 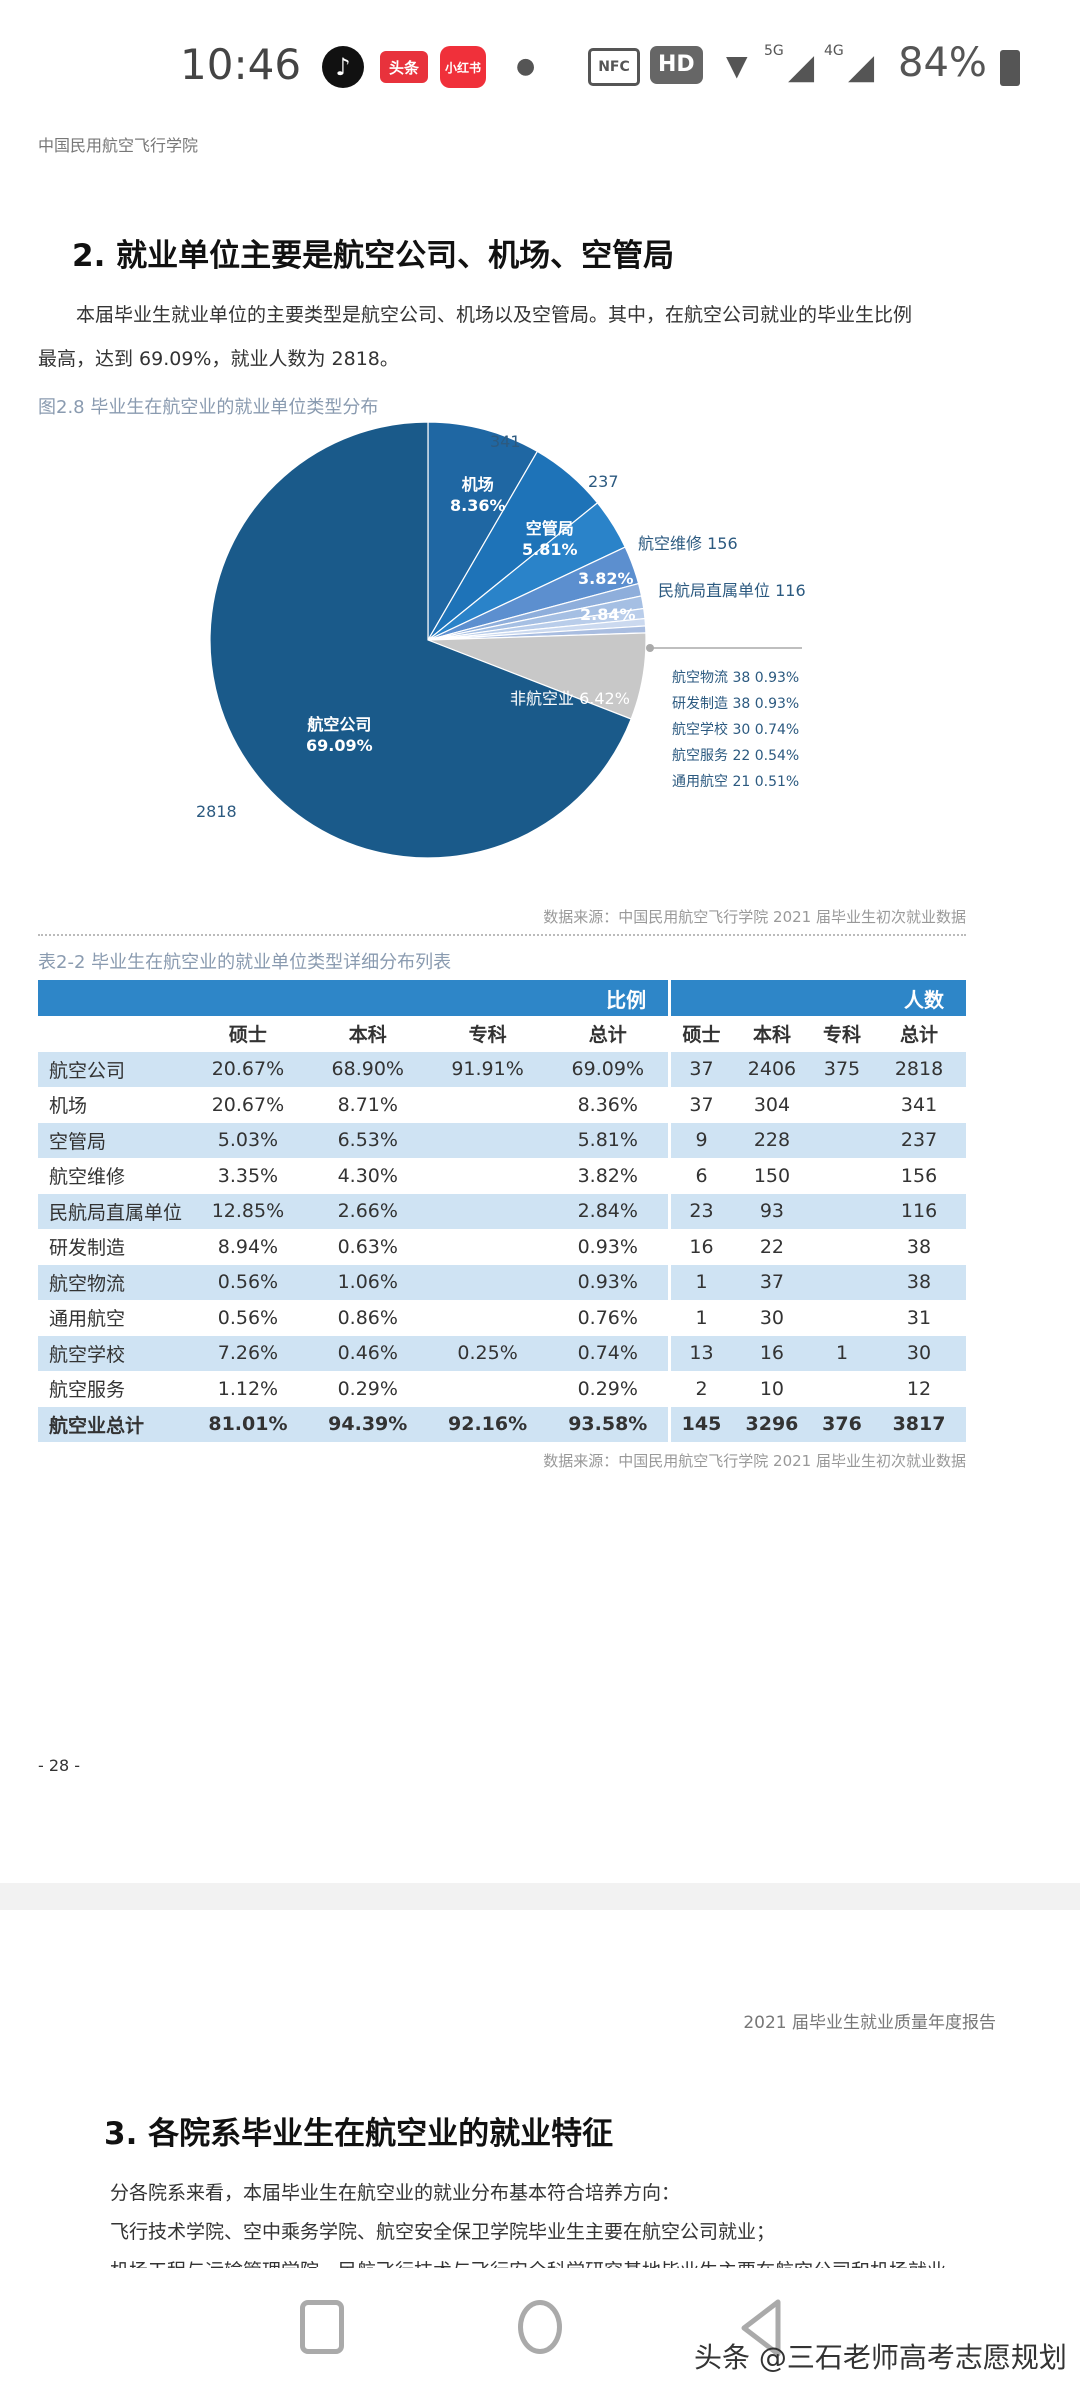 What do you see at coordinates (502, 1353) in the screenshot?
I see `table-row: 航空学校 7.26% 0.46% 0.25% 0.74% 13 16 1 30` at bounding box center [502, 1353].